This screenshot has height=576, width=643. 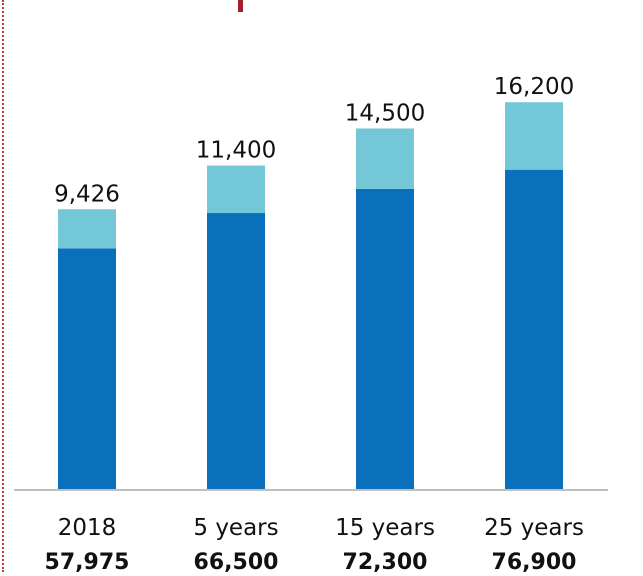 What do you see at coordinates (385, 528) in the screenshot?
I see `tick-label: 15 years` at bounding box center [385, 528].